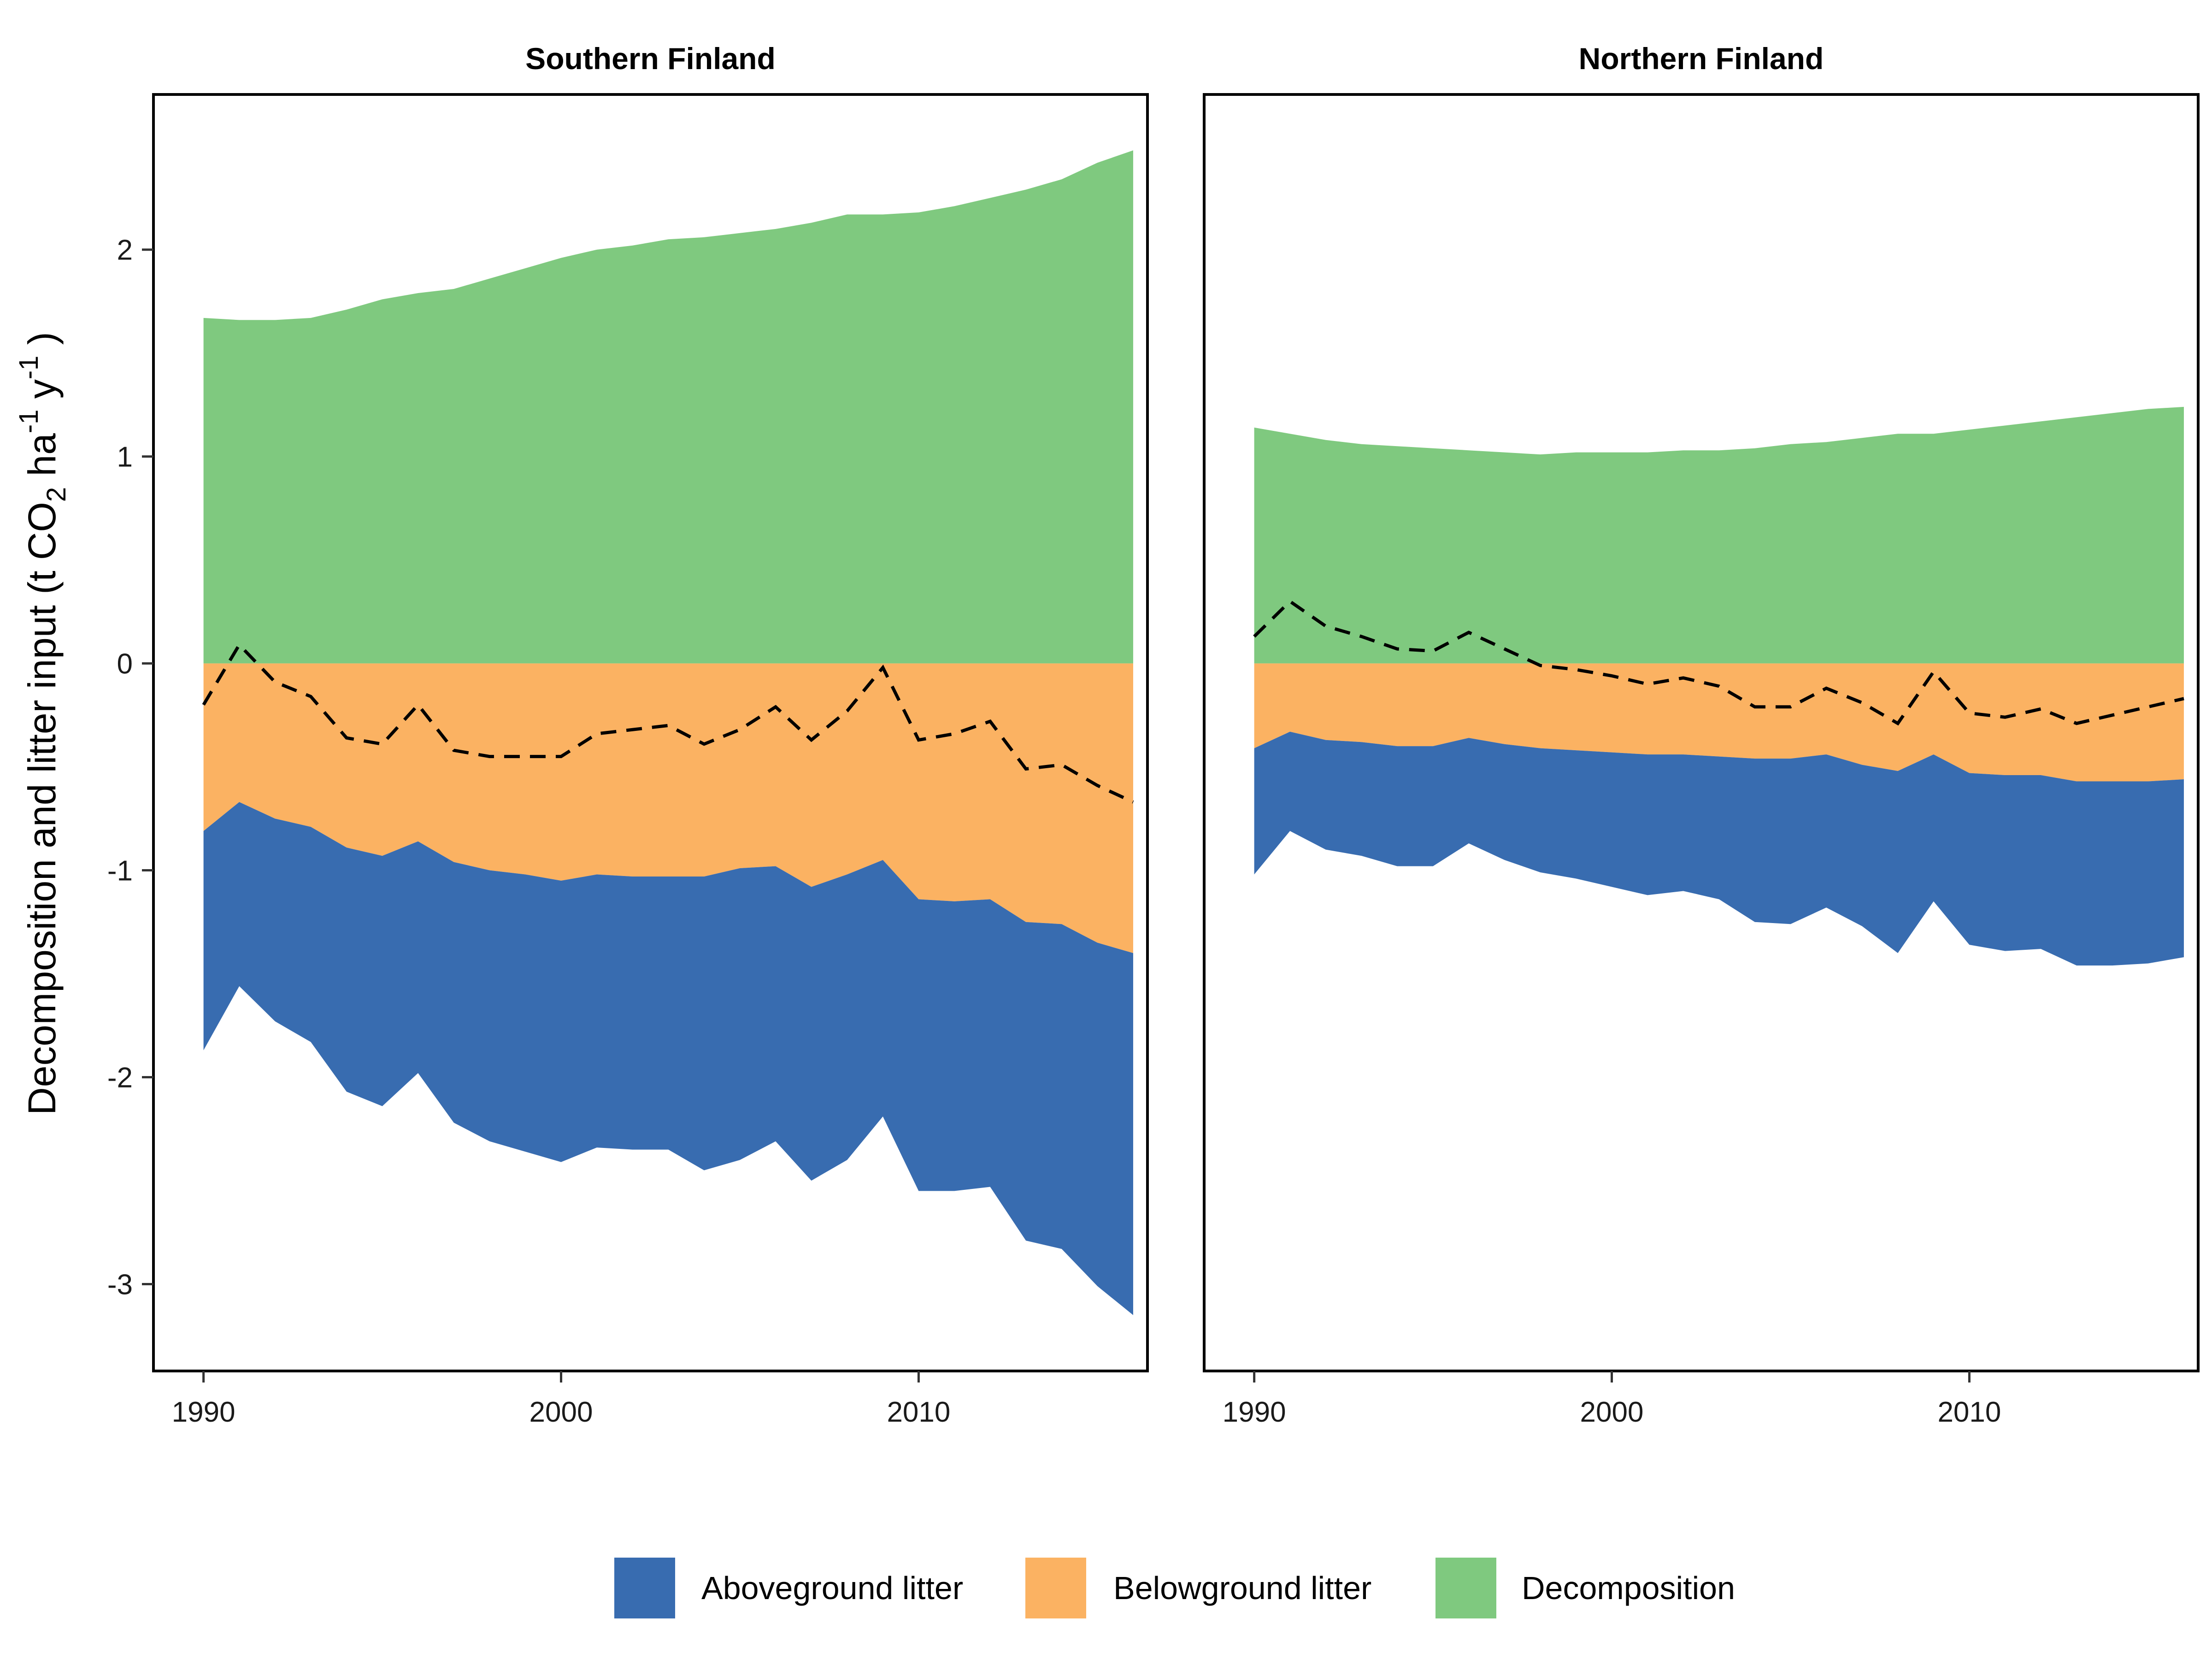 This screenshot has height=1659, width=2212. I want to click on y-tick-label-1: -1, so click(120, 871).